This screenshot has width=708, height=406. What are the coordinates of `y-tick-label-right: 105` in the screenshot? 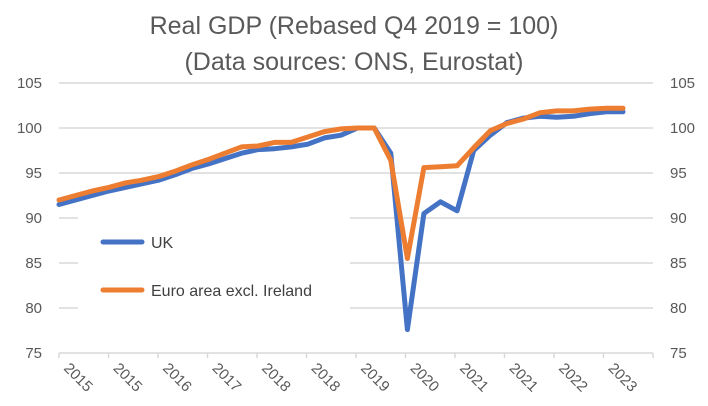 It's located at (682, 83).